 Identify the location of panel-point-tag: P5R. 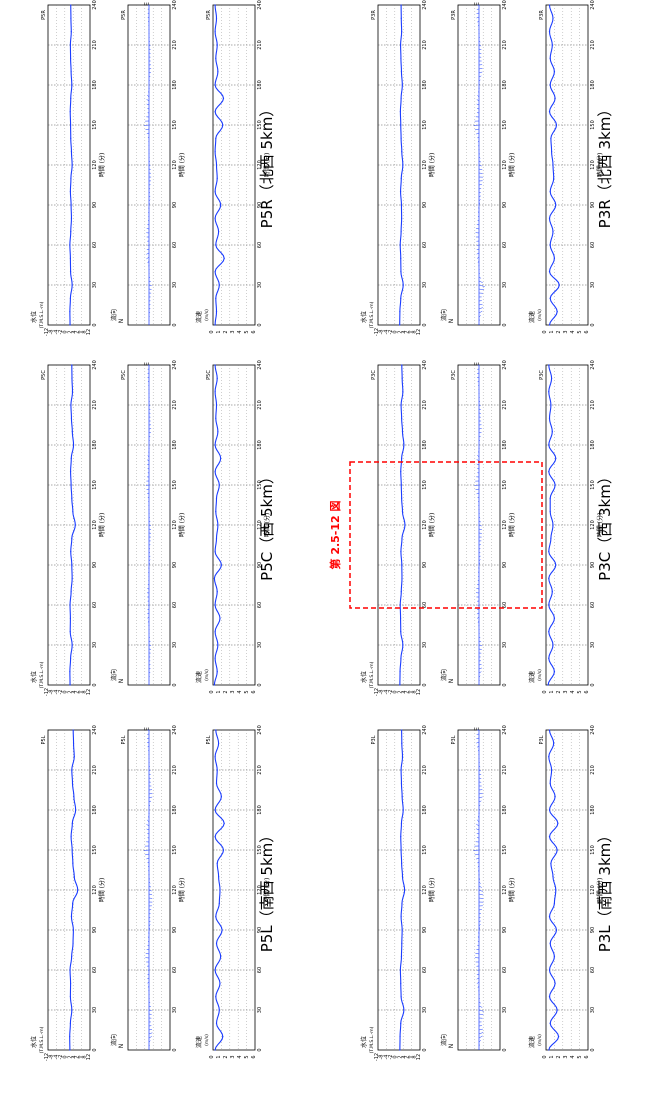
(124, 15).